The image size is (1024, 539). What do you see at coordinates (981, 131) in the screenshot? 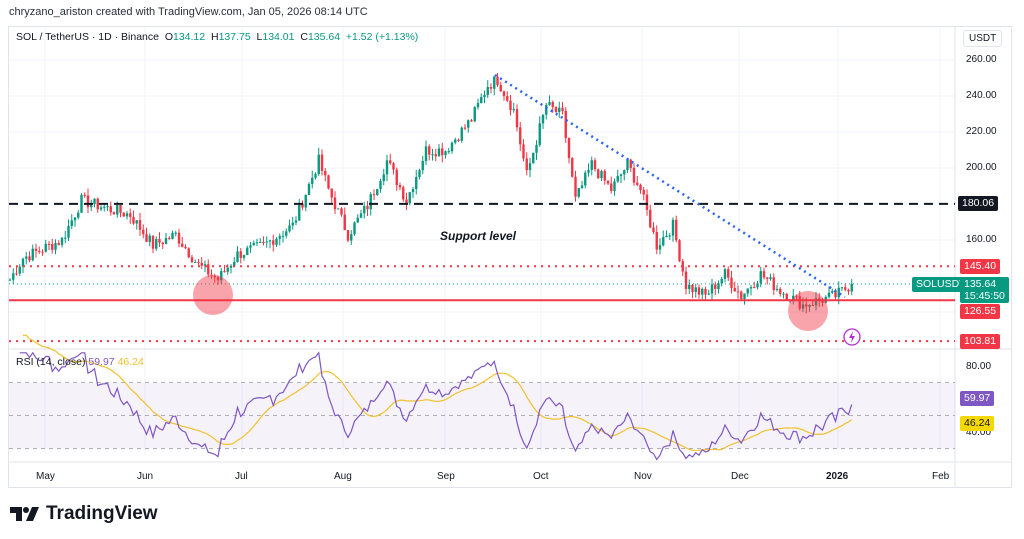
I see `price-tick: 220.00` at bounding box center [981, 131].